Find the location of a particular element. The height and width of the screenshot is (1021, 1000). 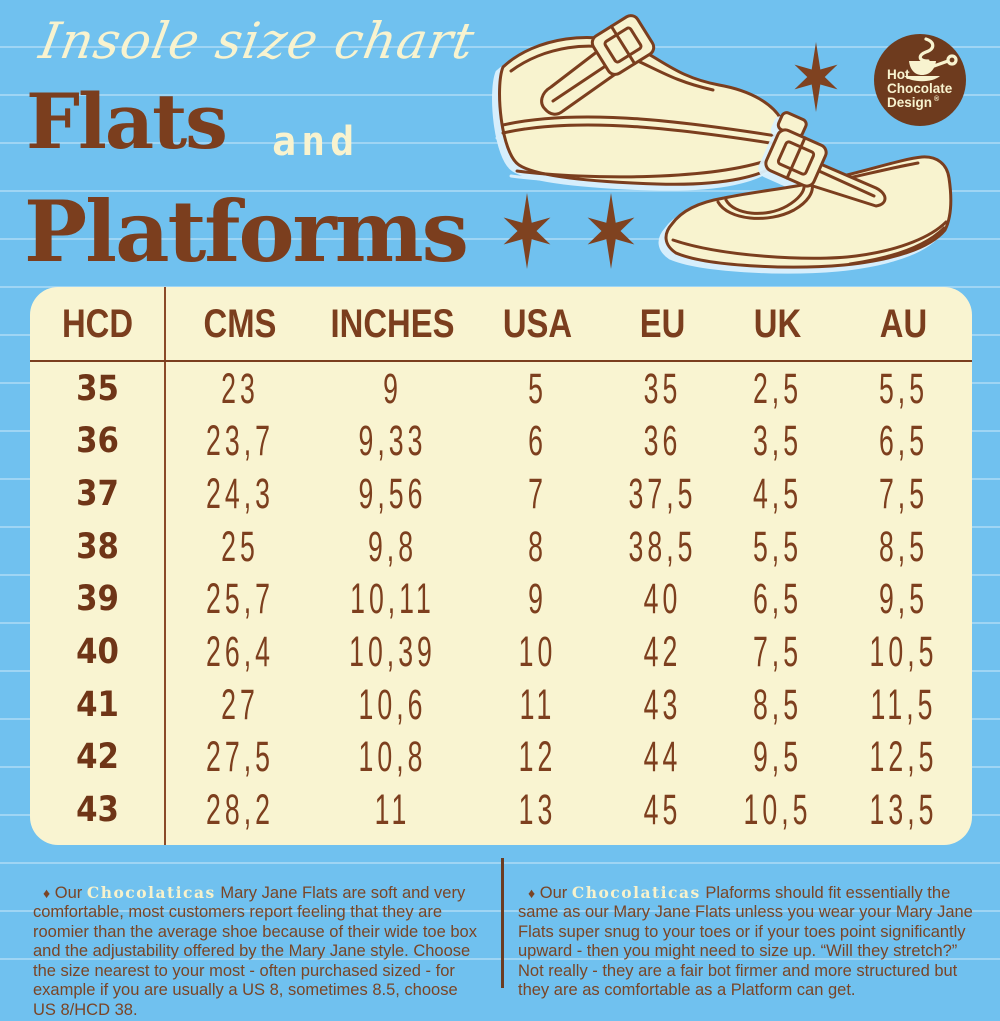

table-cell: 13 is located at coordinates (537, 810).